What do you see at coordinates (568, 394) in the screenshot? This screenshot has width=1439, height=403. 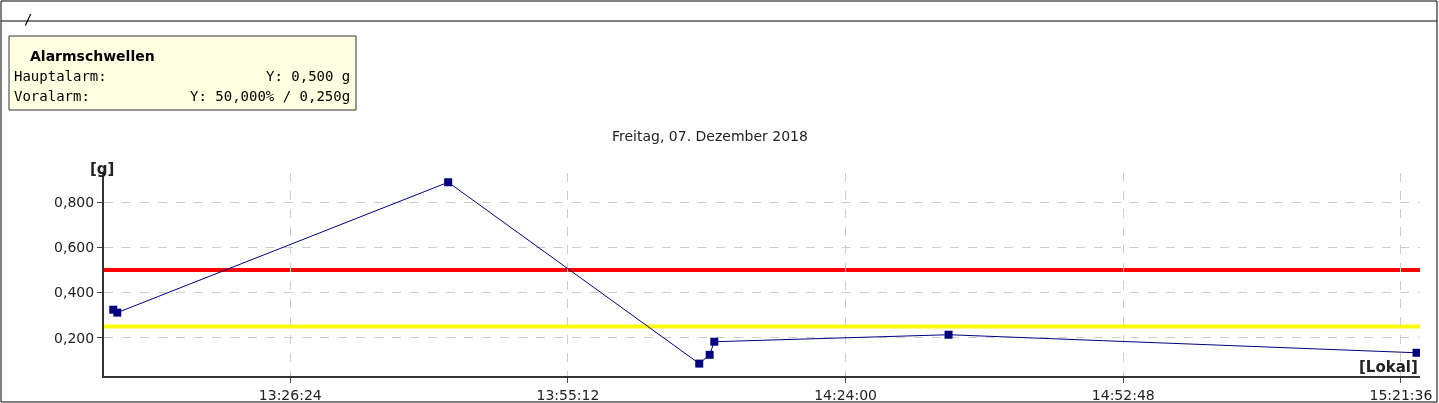 I see `x-tick-label: 13:55:12` at bounding box center [568, 394].